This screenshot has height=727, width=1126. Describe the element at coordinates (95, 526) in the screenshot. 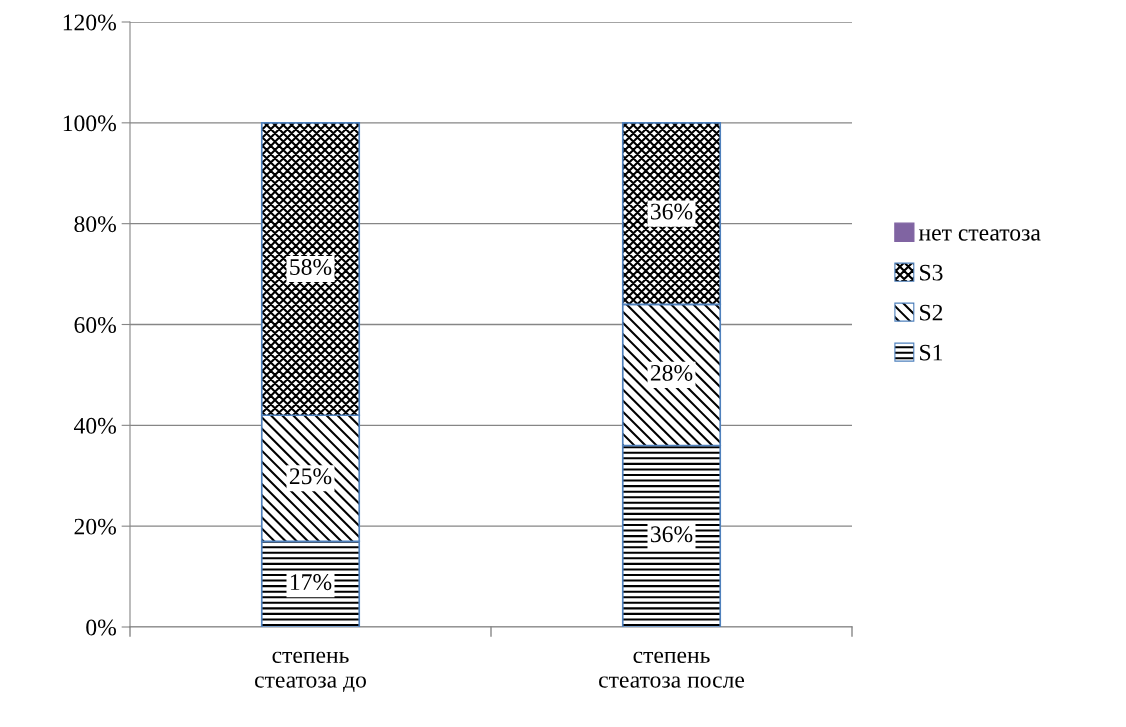

I see `y-tick-label: 20%` at that location.